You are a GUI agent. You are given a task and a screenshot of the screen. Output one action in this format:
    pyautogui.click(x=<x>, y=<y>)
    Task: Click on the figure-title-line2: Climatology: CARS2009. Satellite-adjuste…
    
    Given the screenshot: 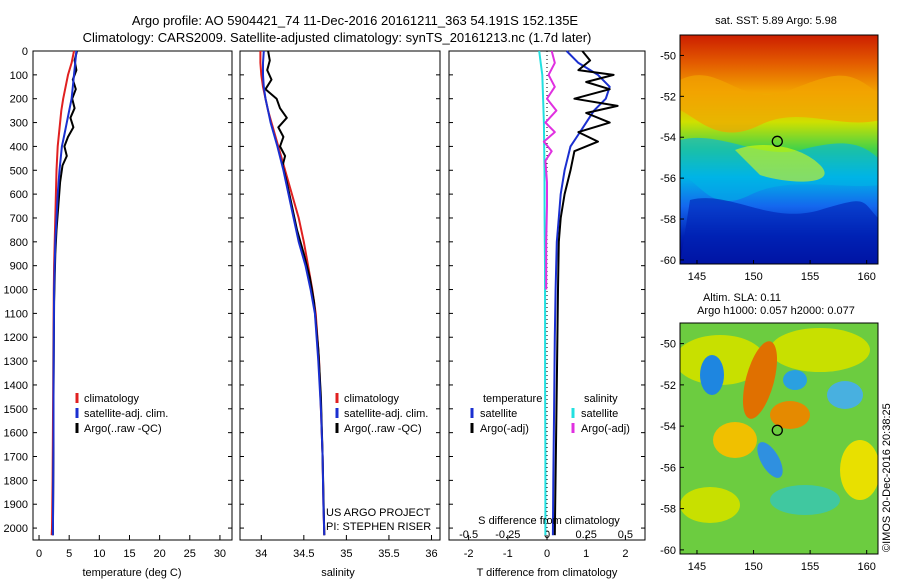 What is the action you would take?
    pyautogui.click(x=337, y=37)
    